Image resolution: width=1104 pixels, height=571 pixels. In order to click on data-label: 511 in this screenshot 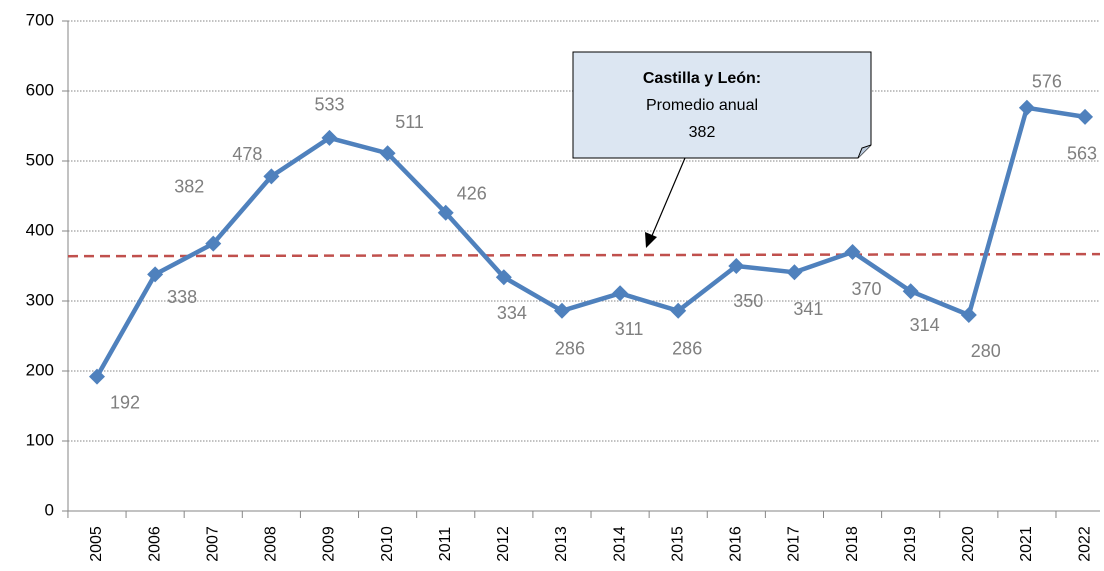, I will do `click(409, 122)`.